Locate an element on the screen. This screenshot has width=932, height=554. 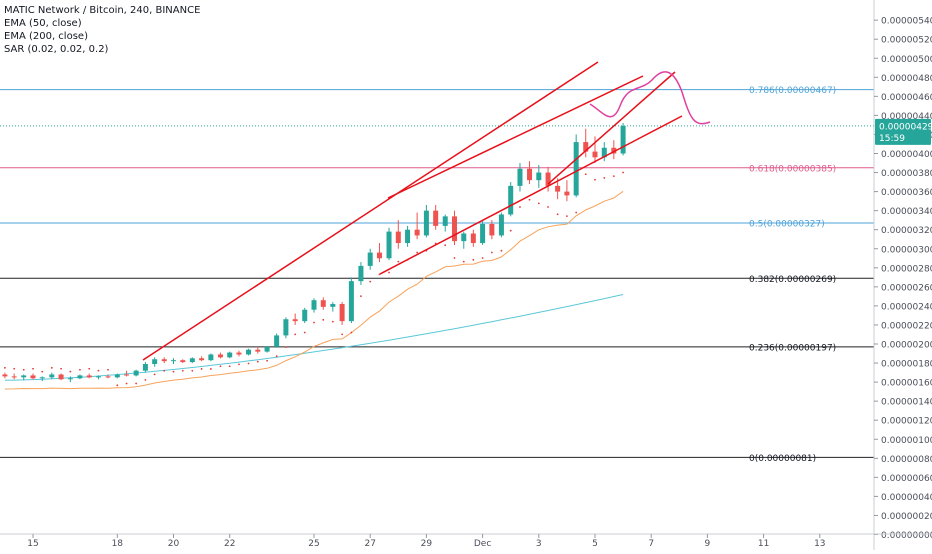
x-tick-label: Dec is located at coordinates (482, 544).